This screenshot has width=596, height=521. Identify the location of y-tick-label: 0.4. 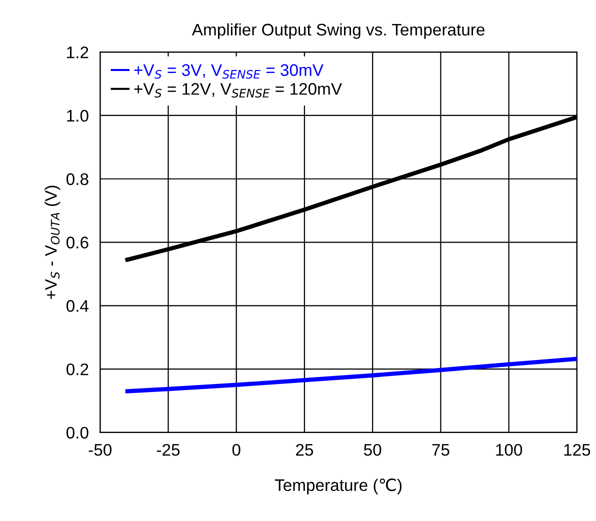
(77, 306).